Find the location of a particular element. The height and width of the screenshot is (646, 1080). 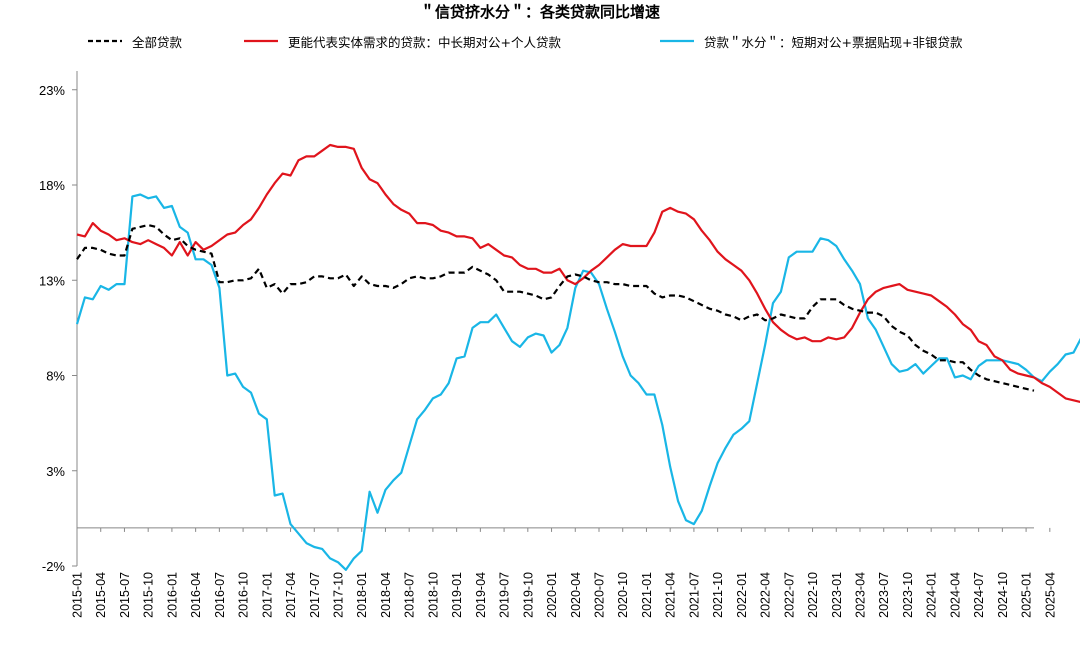

y-tick-label: 8% is located at coordinates (55, 376).